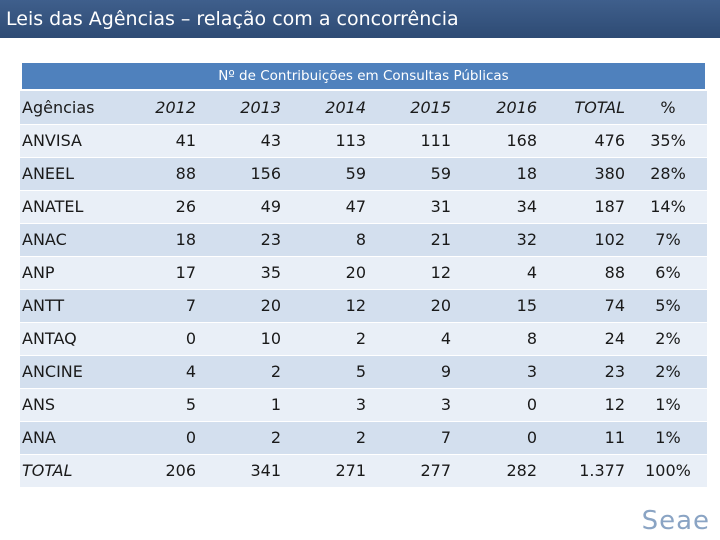 The height and width of the screenshot is (540, 720). What do you see at coordinates (67, 108) in the screenshot?
I see `column-header-agency: Agências` at bounding box center [67, 108].